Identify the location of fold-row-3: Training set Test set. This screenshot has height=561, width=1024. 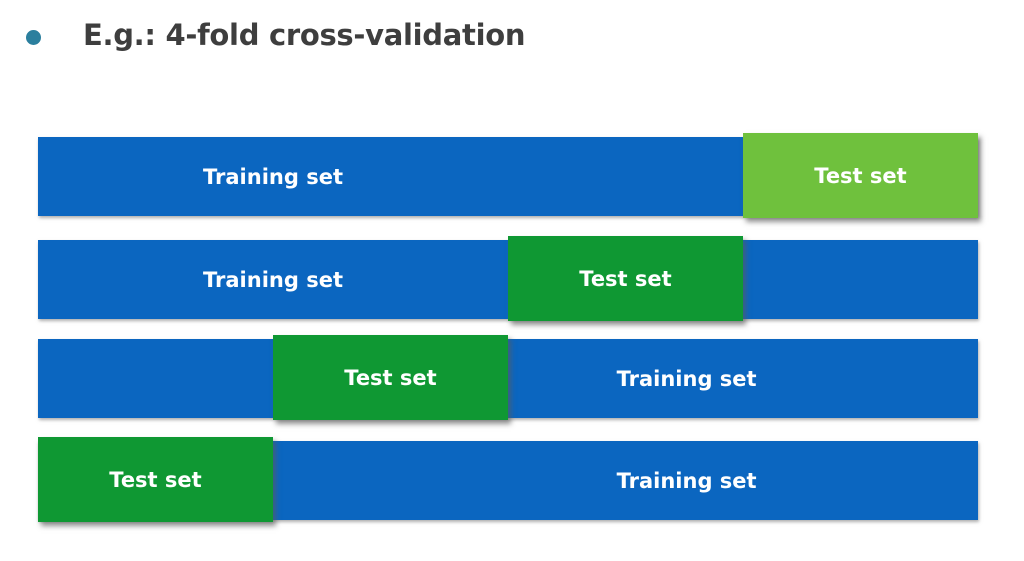
(508, 377).